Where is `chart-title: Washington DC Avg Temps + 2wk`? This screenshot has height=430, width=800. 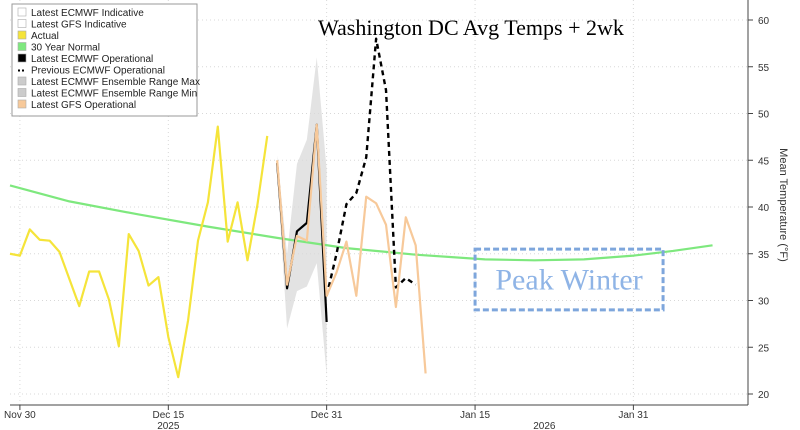
chart-title: Washington DC Avg Temps + 2wk is located at coordinates (471, 27).